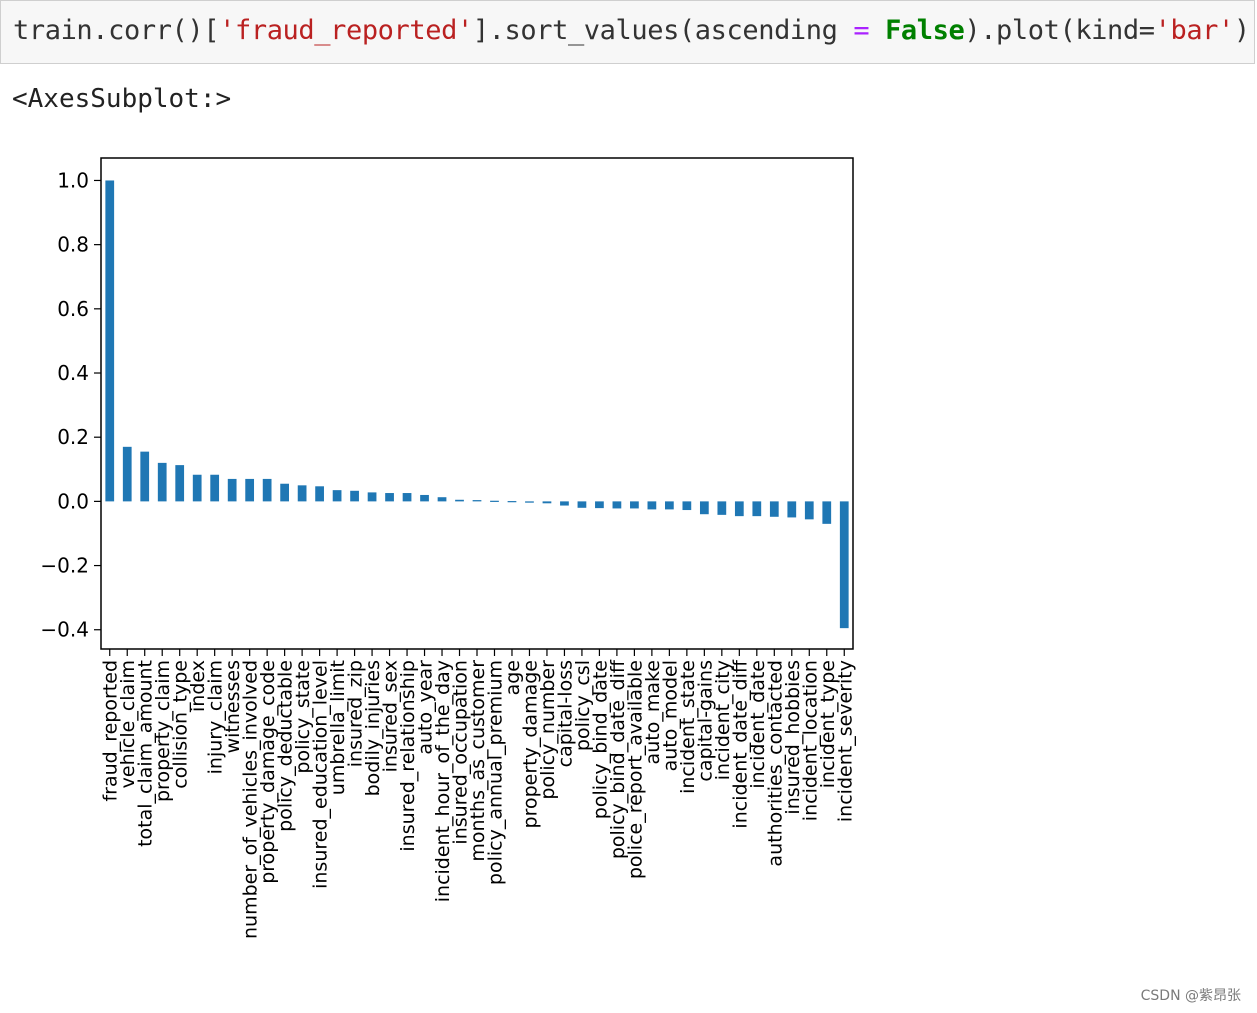  What do you see at coordinates (122, 99) in the screenshot?
I see `output-repr: <AxesSubplot:>` at bounding box center [122, 99].